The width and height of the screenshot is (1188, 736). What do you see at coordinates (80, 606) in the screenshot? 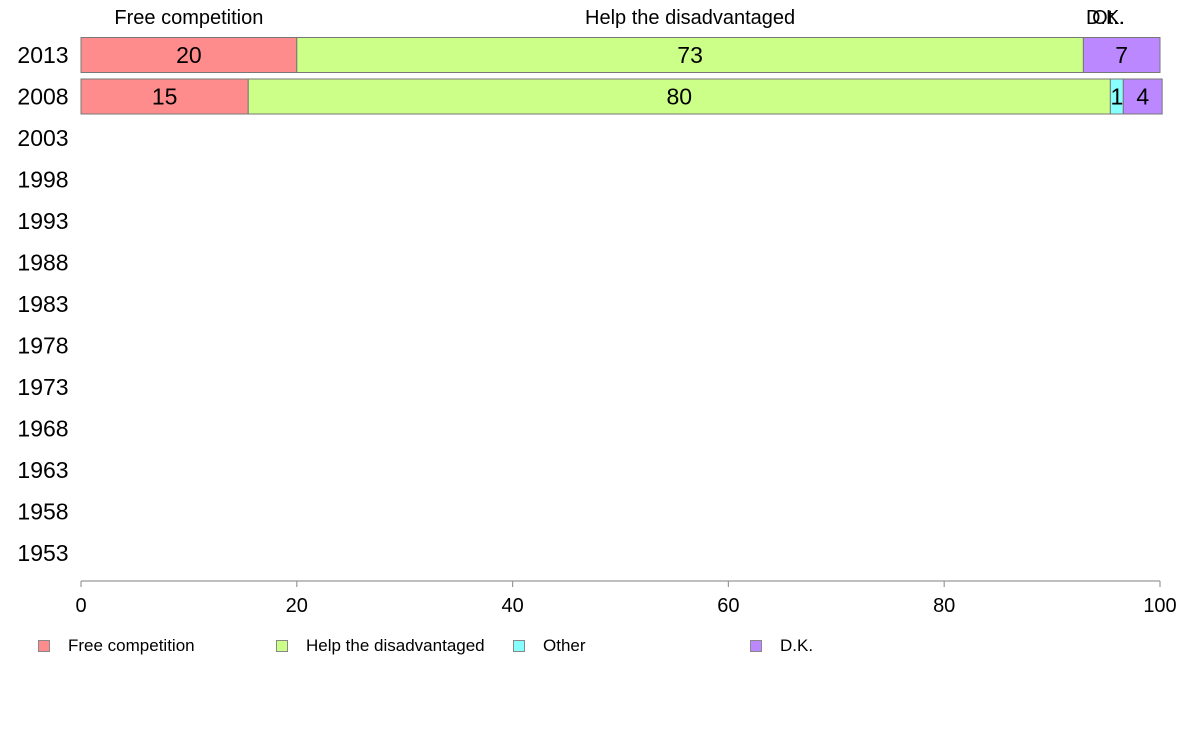
I see `x-tick-label: 0` at bounding box center [80, 606].